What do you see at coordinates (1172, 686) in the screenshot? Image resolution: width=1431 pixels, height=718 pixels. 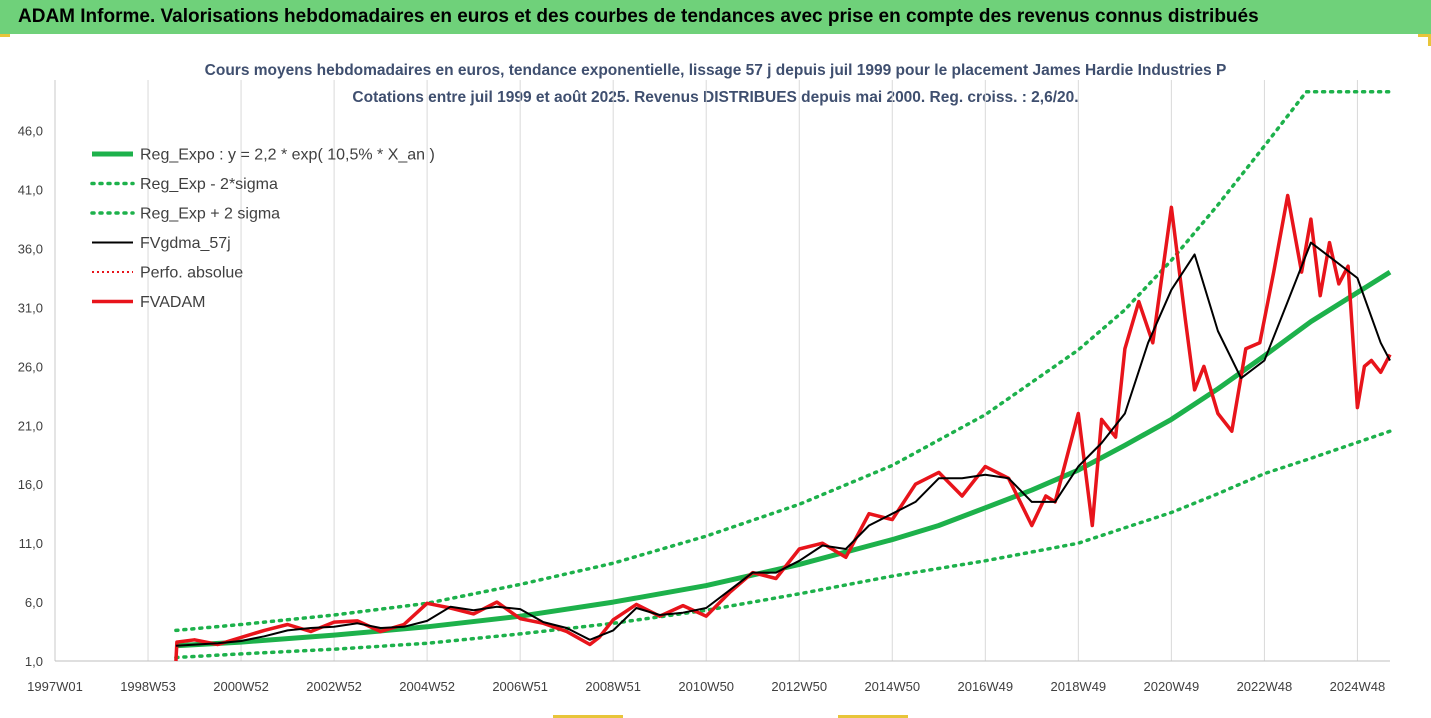 I see `x-tick-label: 2020W49` at bounding box center [1172, 686].